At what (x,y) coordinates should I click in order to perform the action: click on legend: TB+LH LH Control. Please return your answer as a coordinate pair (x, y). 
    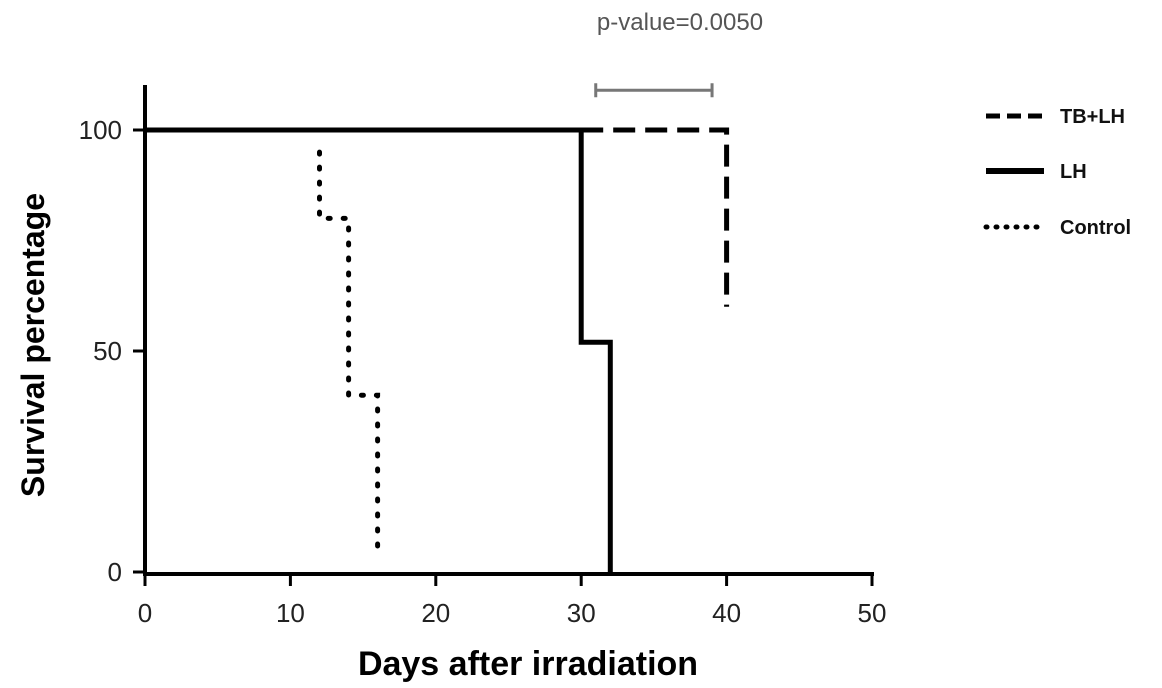
    Looking at the image, I should click on (1057, 172).